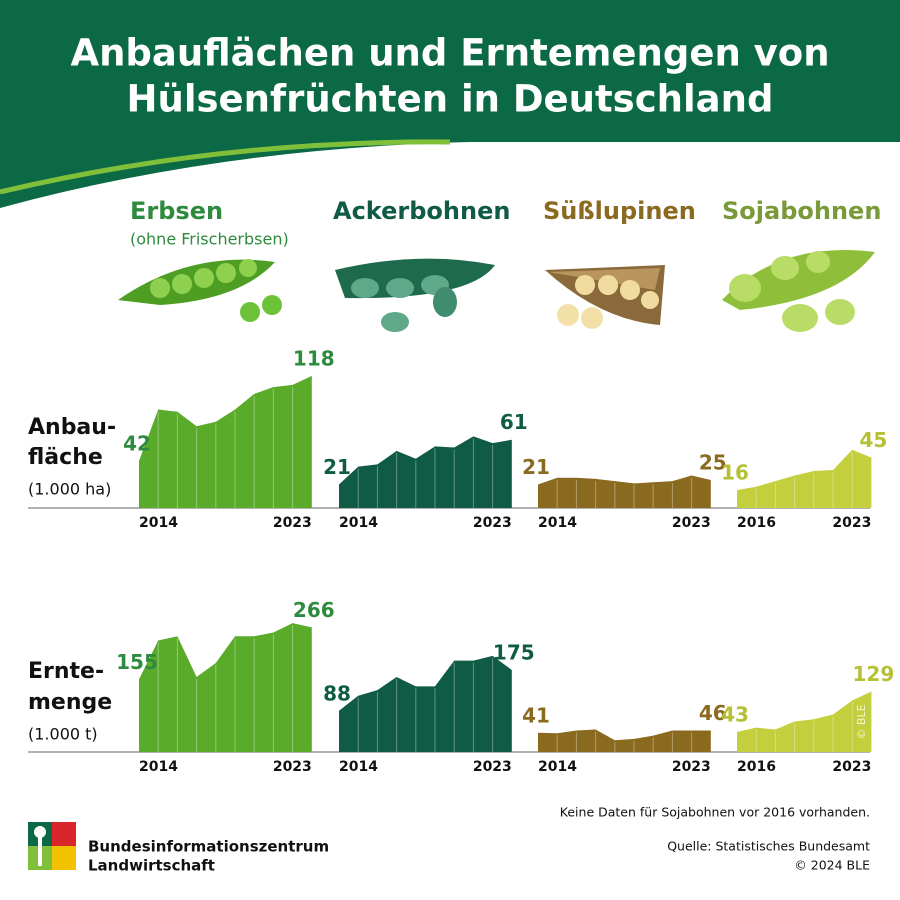 The width and height of the screenshot is (900, 900). I want to click on logo-text: Landwirtschaft, so click(151, 866).